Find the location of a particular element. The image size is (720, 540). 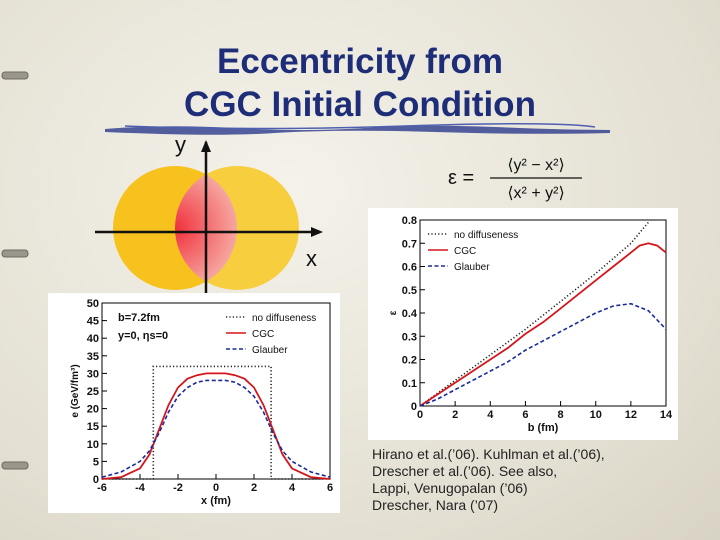

y-tick-label: 0.6 is located at coordinates (409, 268).